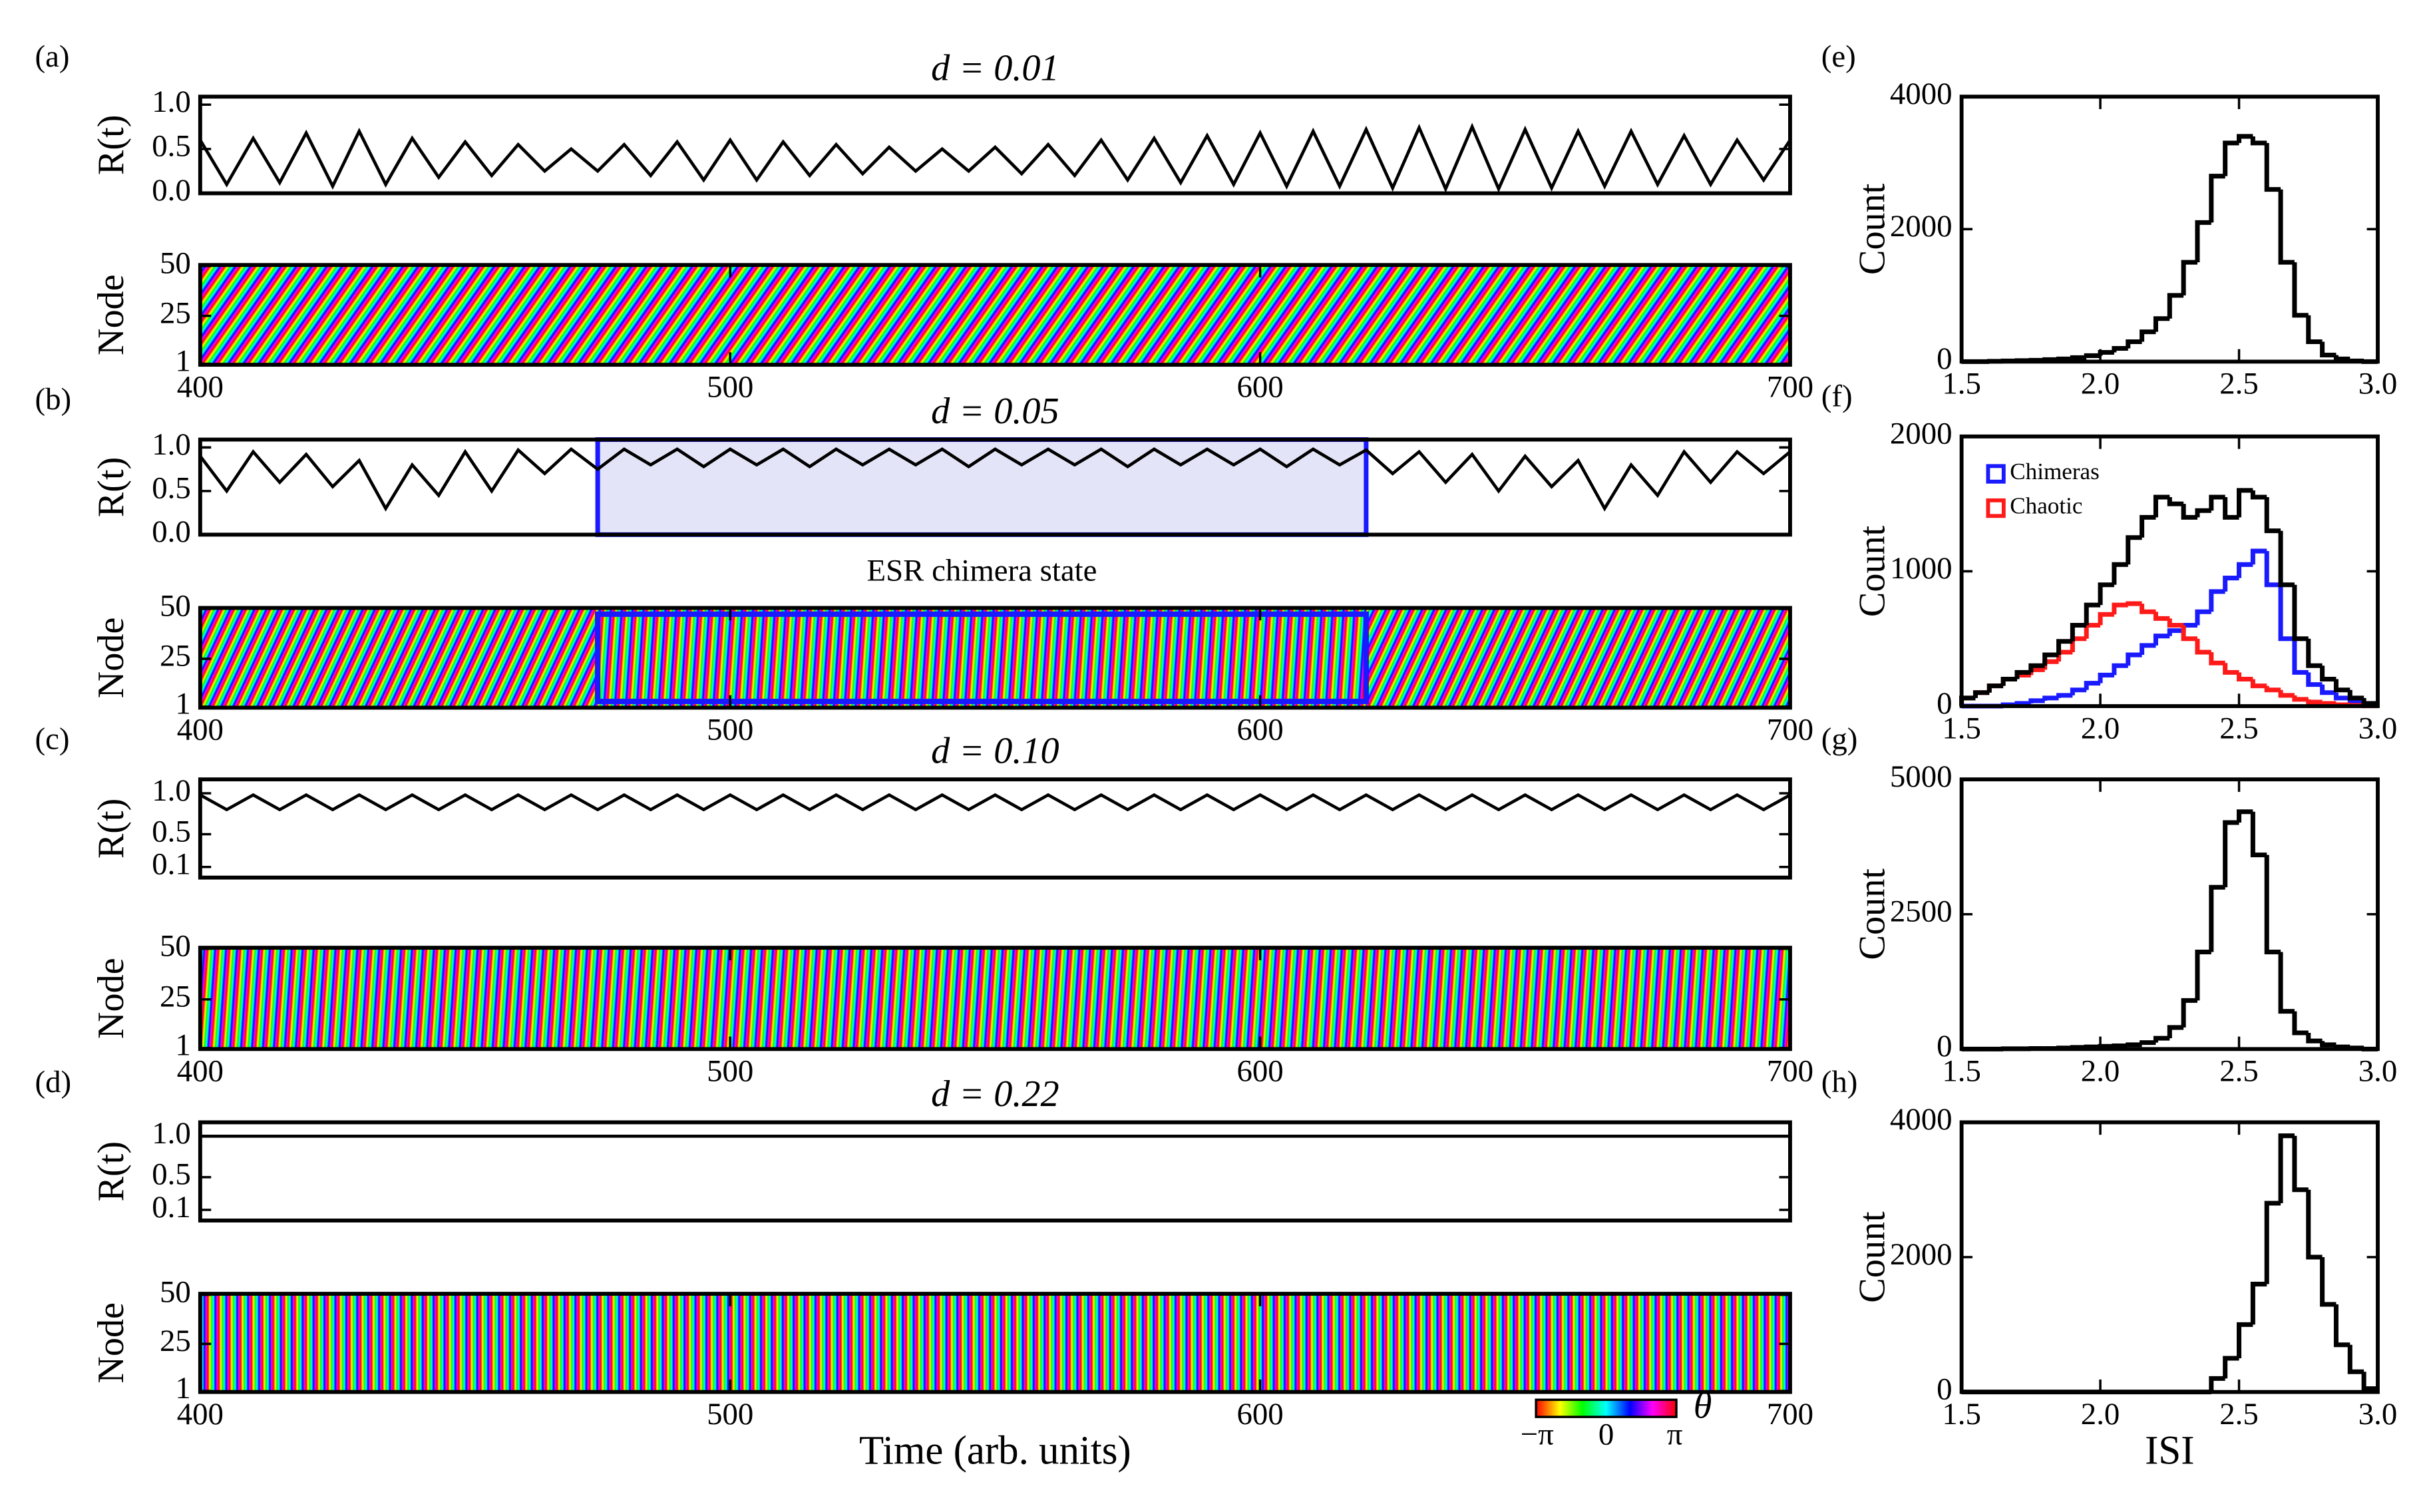 The height and width of the screenshot is (1512, 2433). What do you see at coordinates (52, 739) in the screenshot?
I see `panel-label: (c)` at bounding box center [52, 739].